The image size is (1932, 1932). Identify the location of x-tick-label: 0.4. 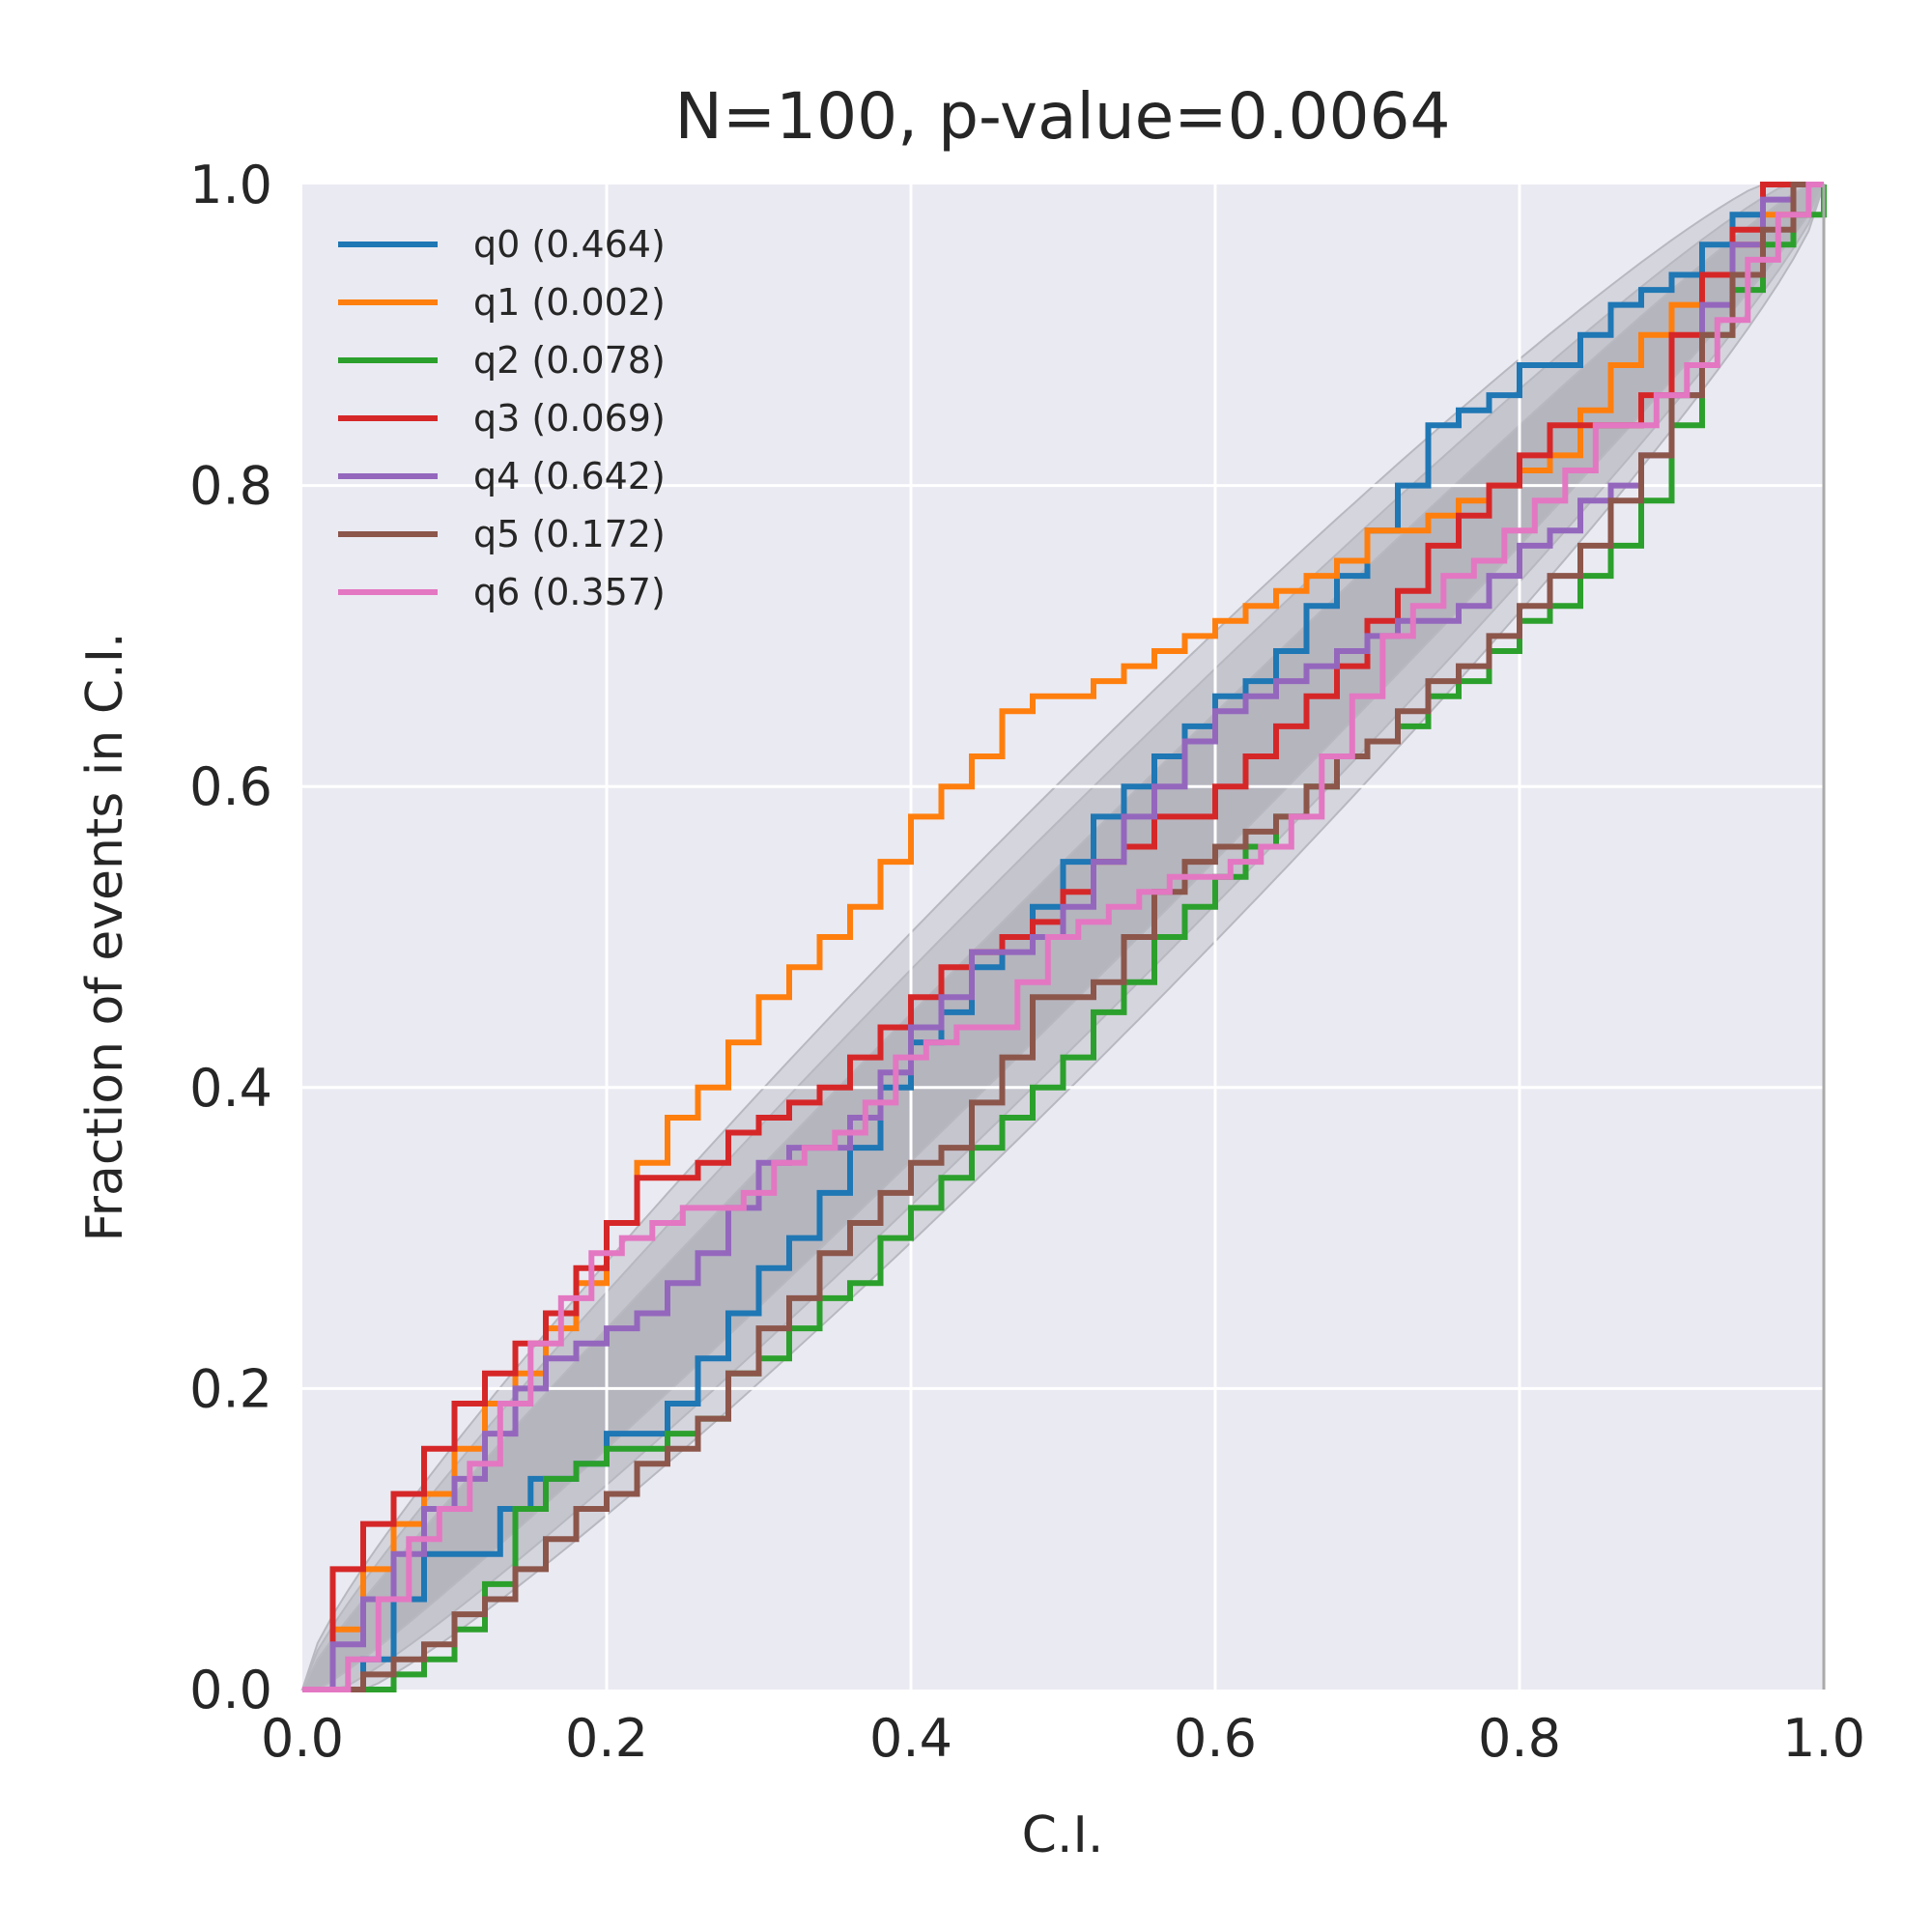
(910, 1738).